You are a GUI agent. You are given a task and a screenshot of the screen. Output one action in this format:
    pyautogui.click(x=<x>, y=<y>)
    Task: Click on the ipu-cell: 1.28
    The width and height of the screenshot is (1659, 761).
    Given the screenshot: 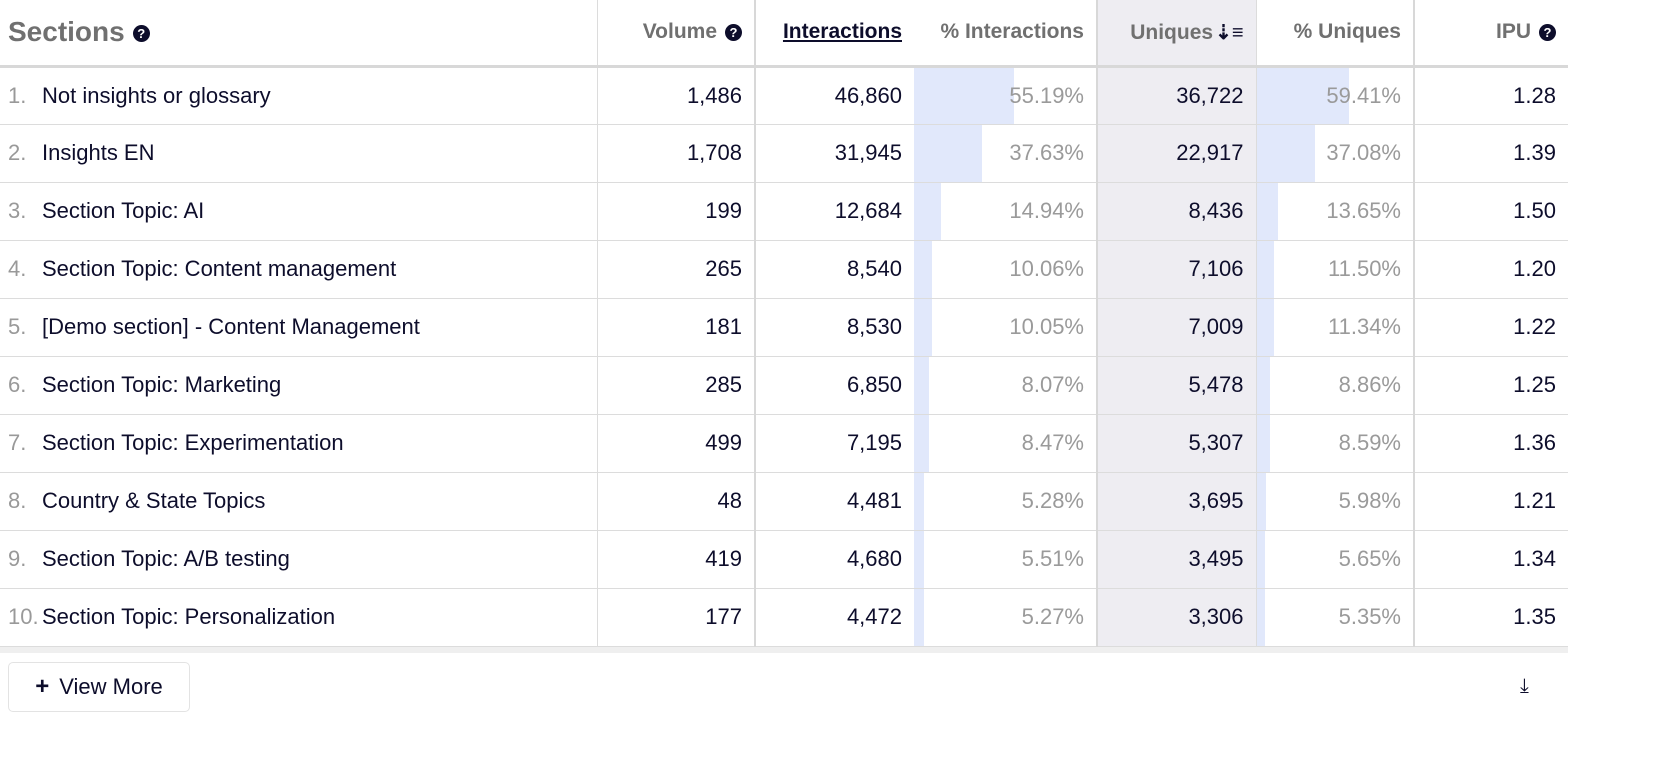 What is the action you would take?
    pyautogui.click(x=1490, y=95)
    